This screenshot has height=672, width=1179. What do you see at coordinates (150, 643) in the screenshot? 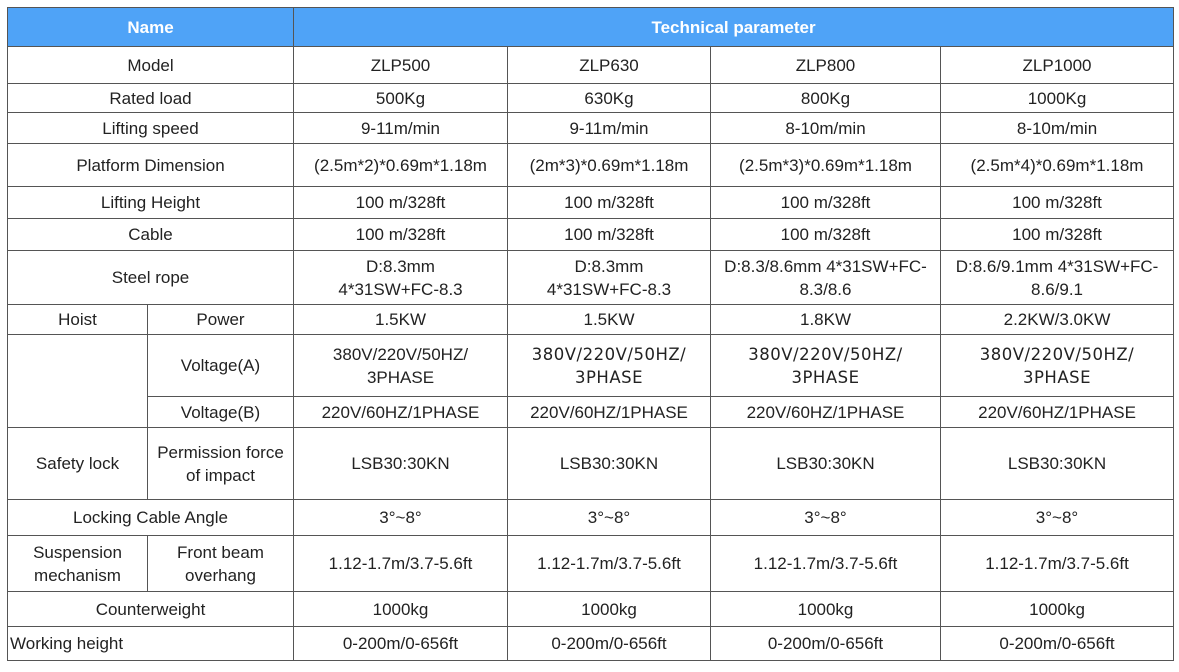
I see `row-label: Working height` at bounding box center [150, 643].